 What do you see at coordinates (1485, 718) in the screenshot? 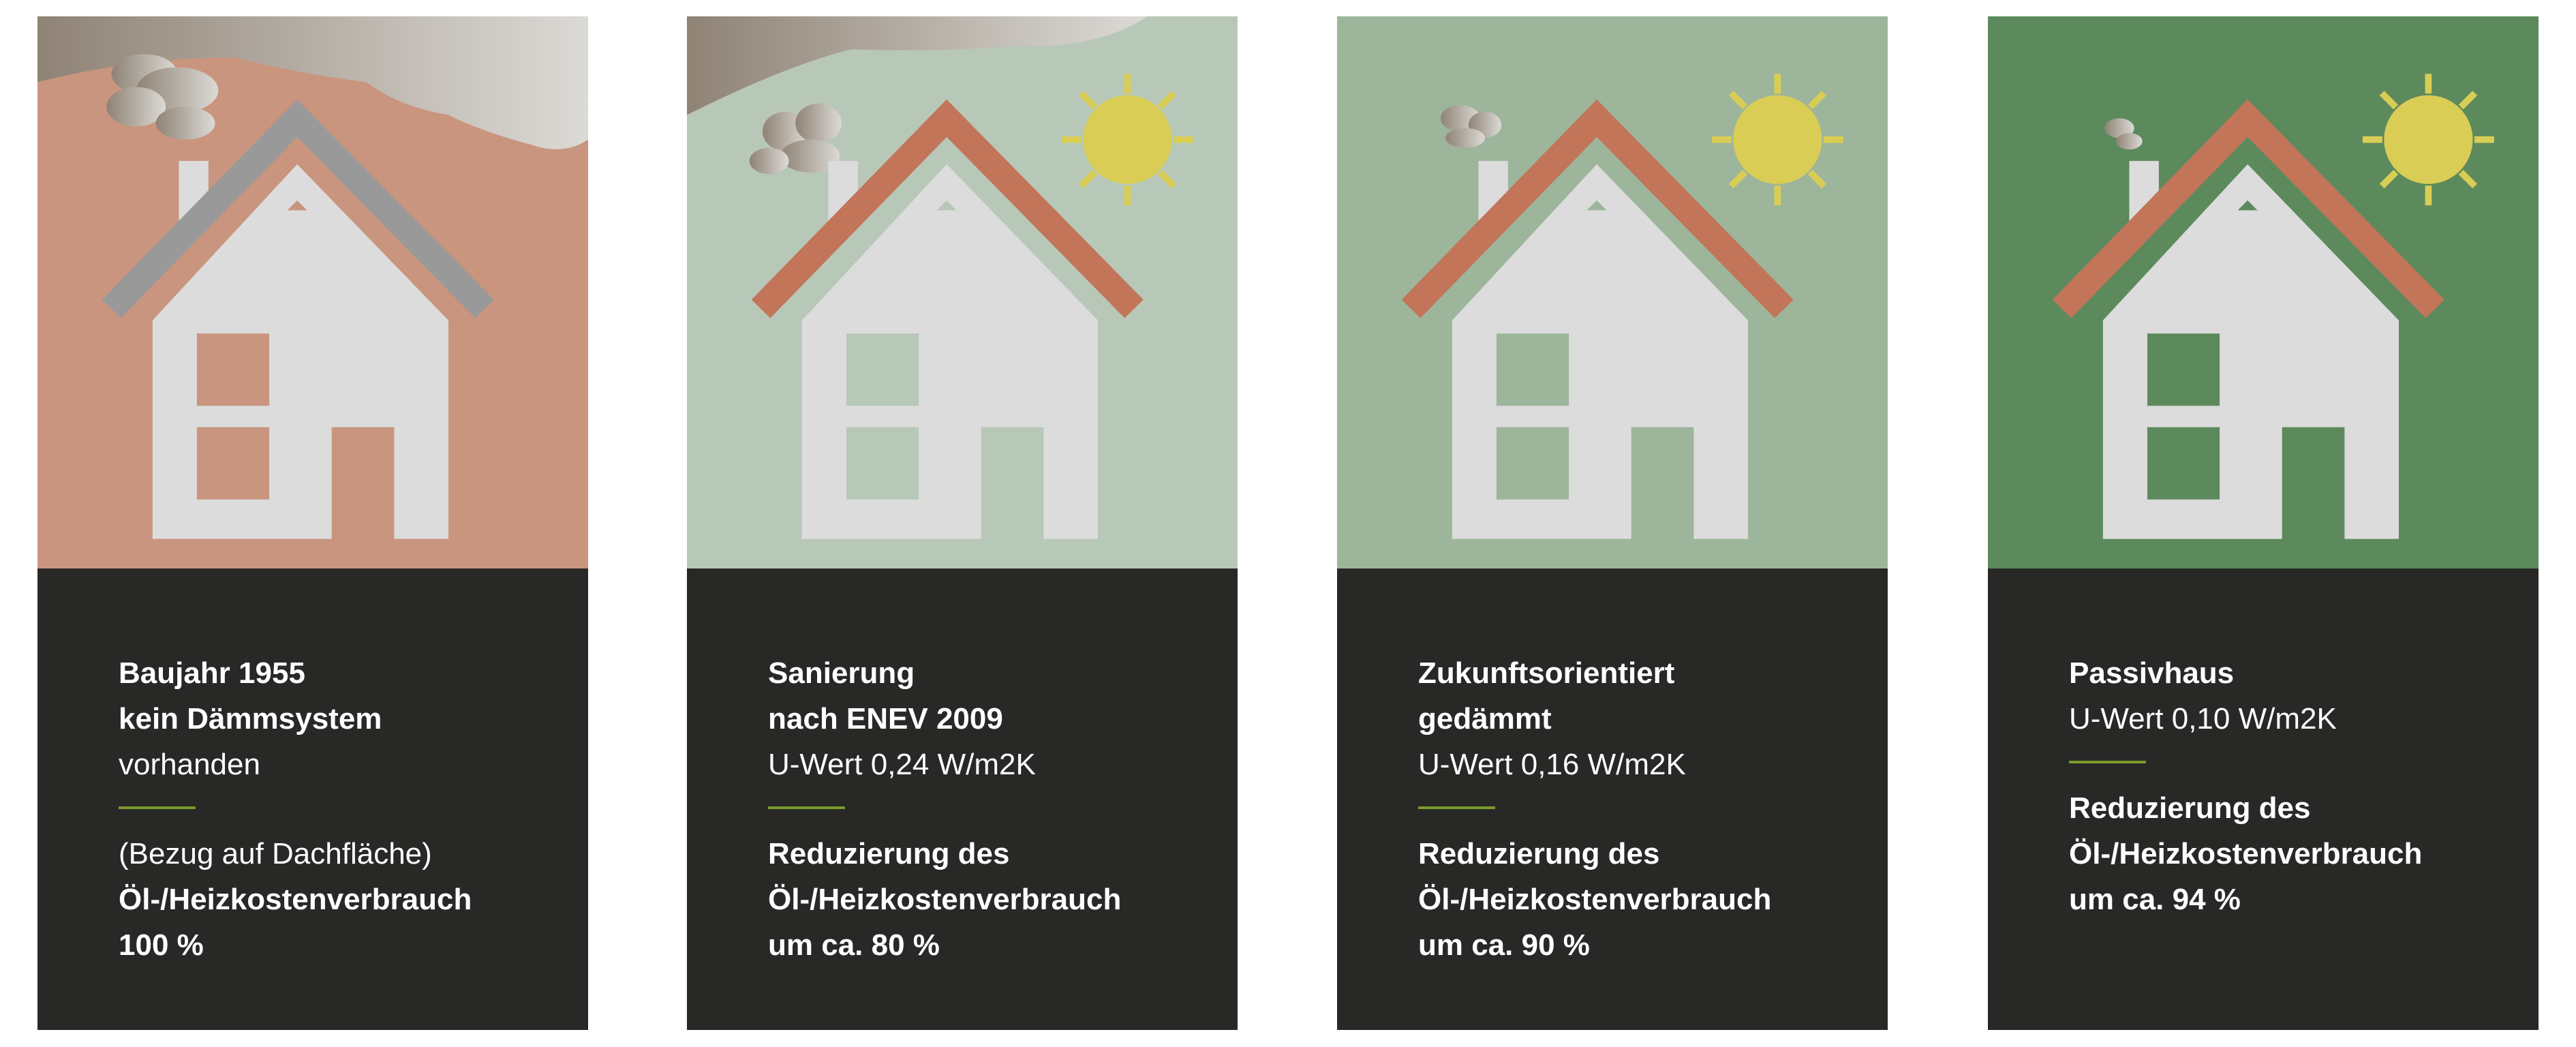
I see `top-line: gedämmt` at bounding box center [1485, 718].